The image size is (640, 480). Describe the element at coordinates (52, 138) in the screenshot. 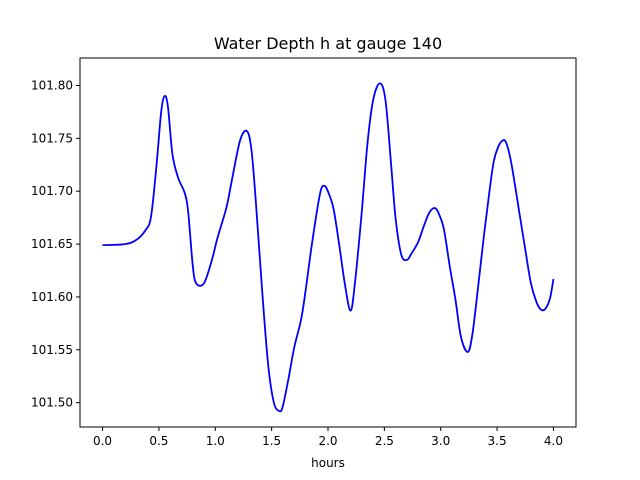

I see `y-tick-label: 101.75` at that location.